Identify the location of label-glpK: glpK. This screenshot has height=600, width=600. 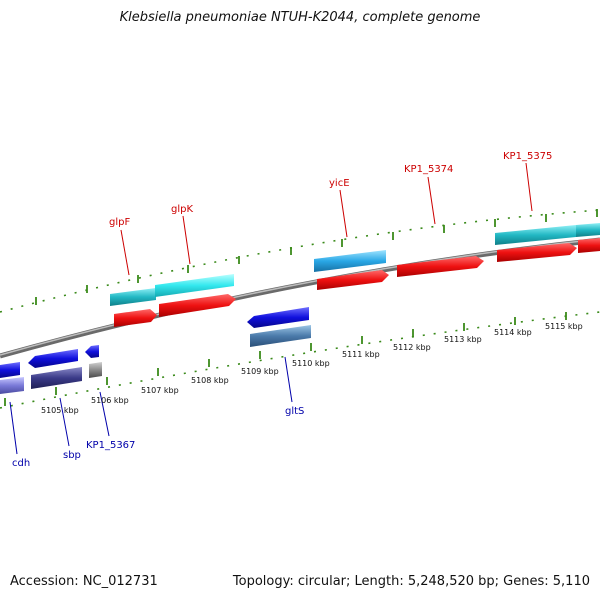
(182, 209).